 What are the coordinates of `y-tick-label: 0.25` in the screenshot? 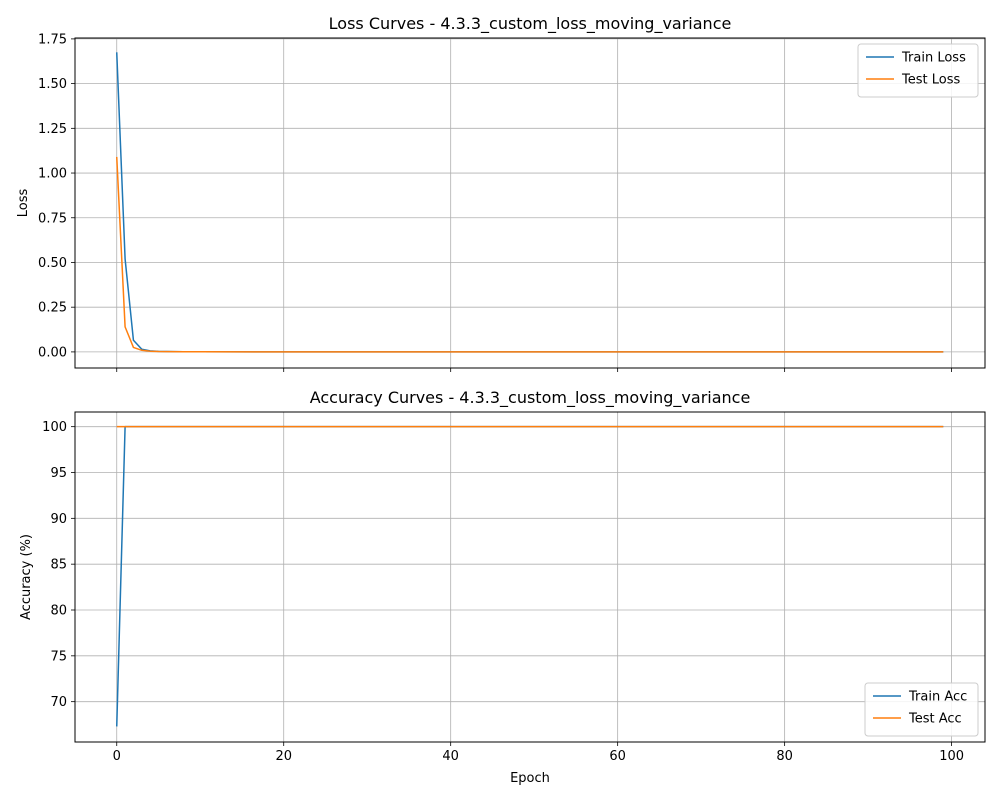 It's located at (52, 308).